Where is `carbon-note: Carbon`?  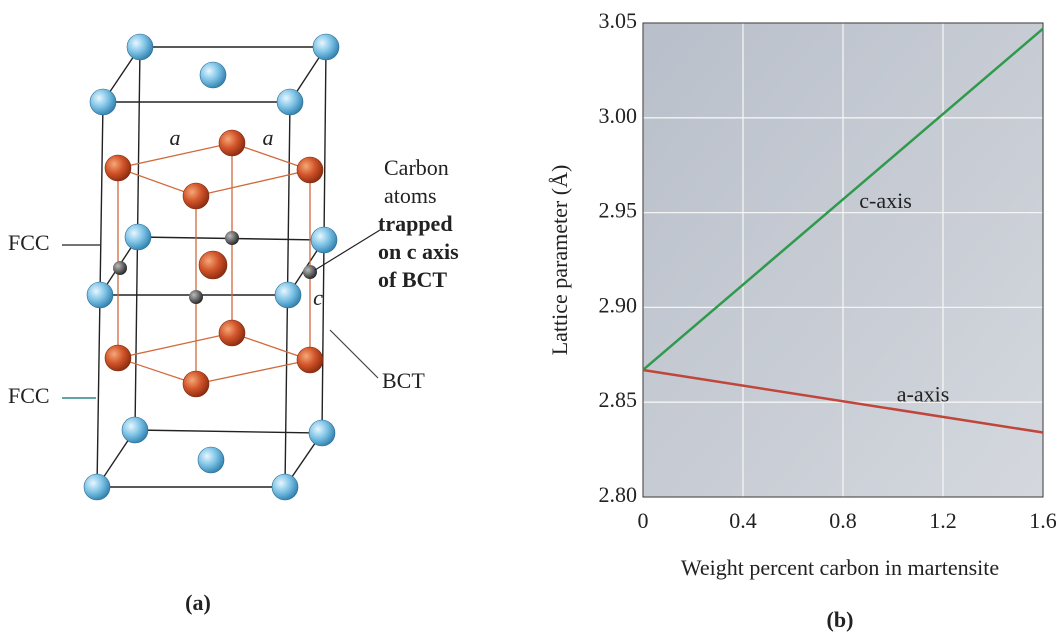 carbon-note: Carbon is located at coordinates (416, 167).